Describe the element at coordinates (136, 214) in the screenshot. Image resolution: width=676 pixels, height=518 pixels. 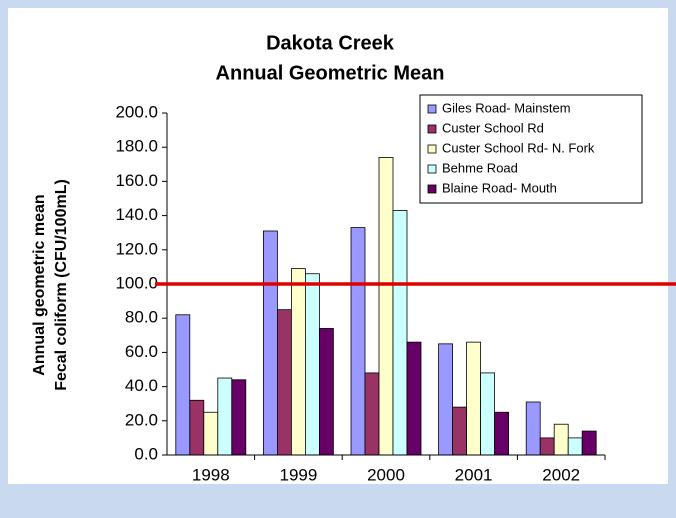
I see `y-tick-label: 140.0` at that location.